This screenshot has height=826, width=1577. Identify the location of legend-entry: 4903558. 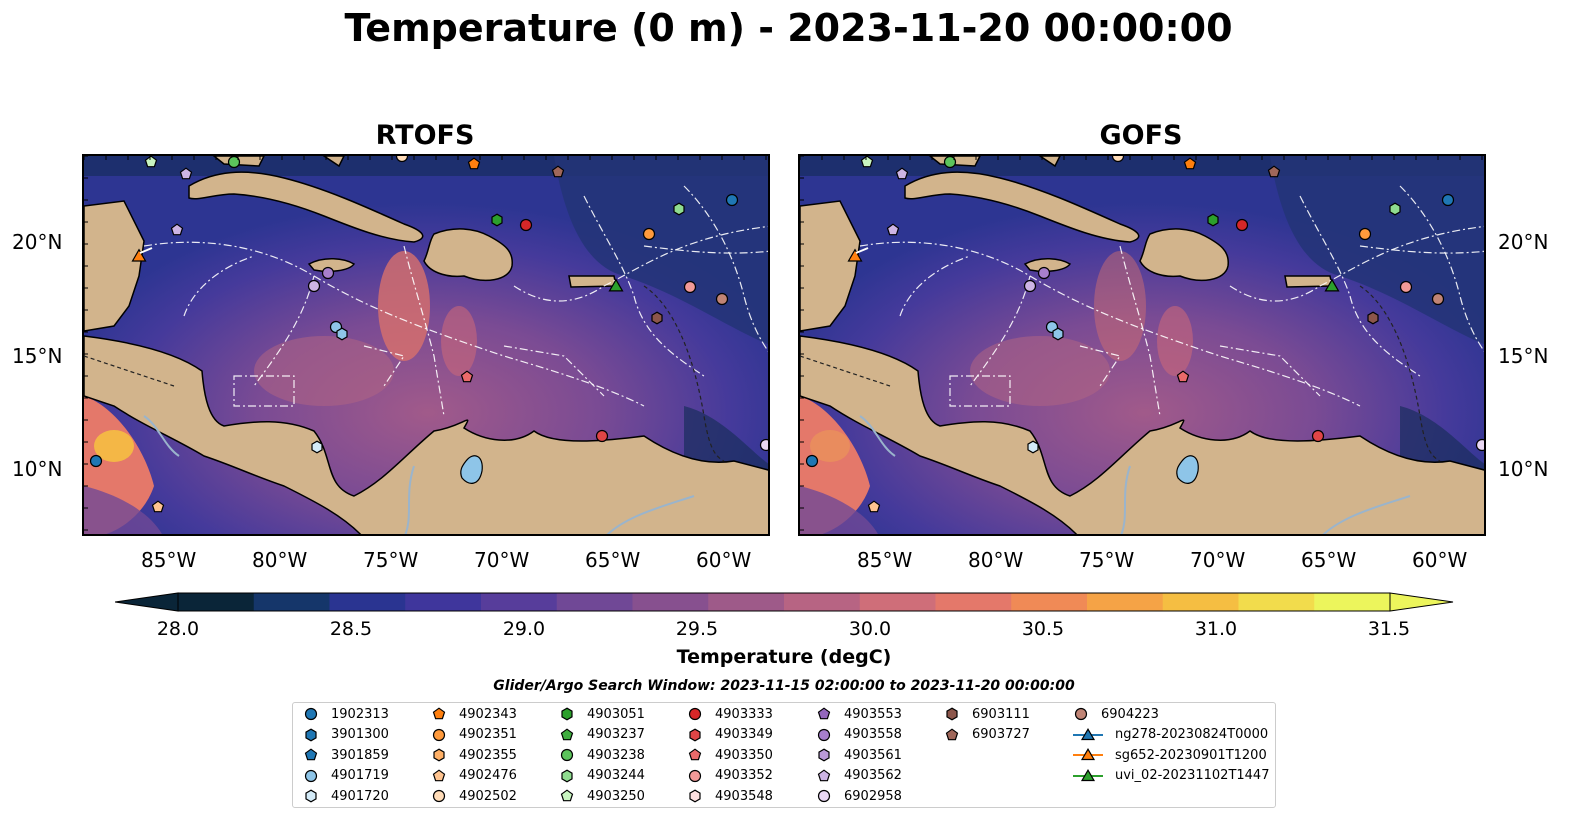
(859, 735).